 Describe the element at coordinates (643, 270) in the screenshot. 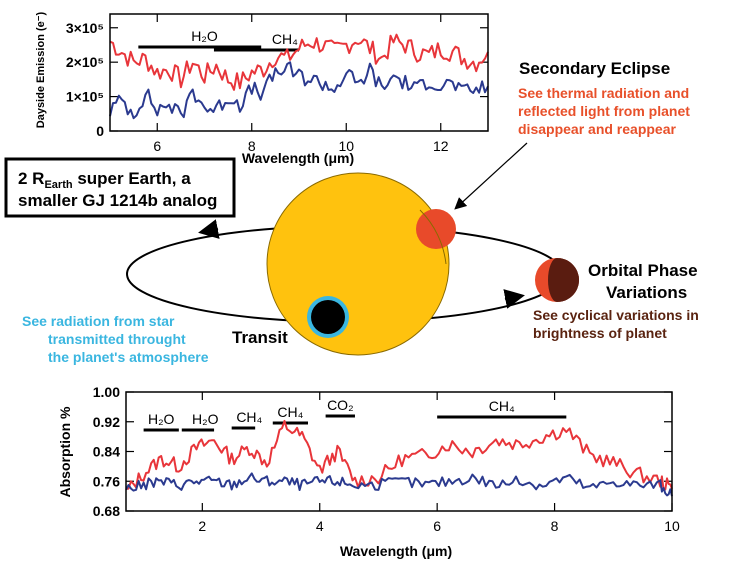

I see `orbital-phase-title-line1: Orbital Phase` at that location.